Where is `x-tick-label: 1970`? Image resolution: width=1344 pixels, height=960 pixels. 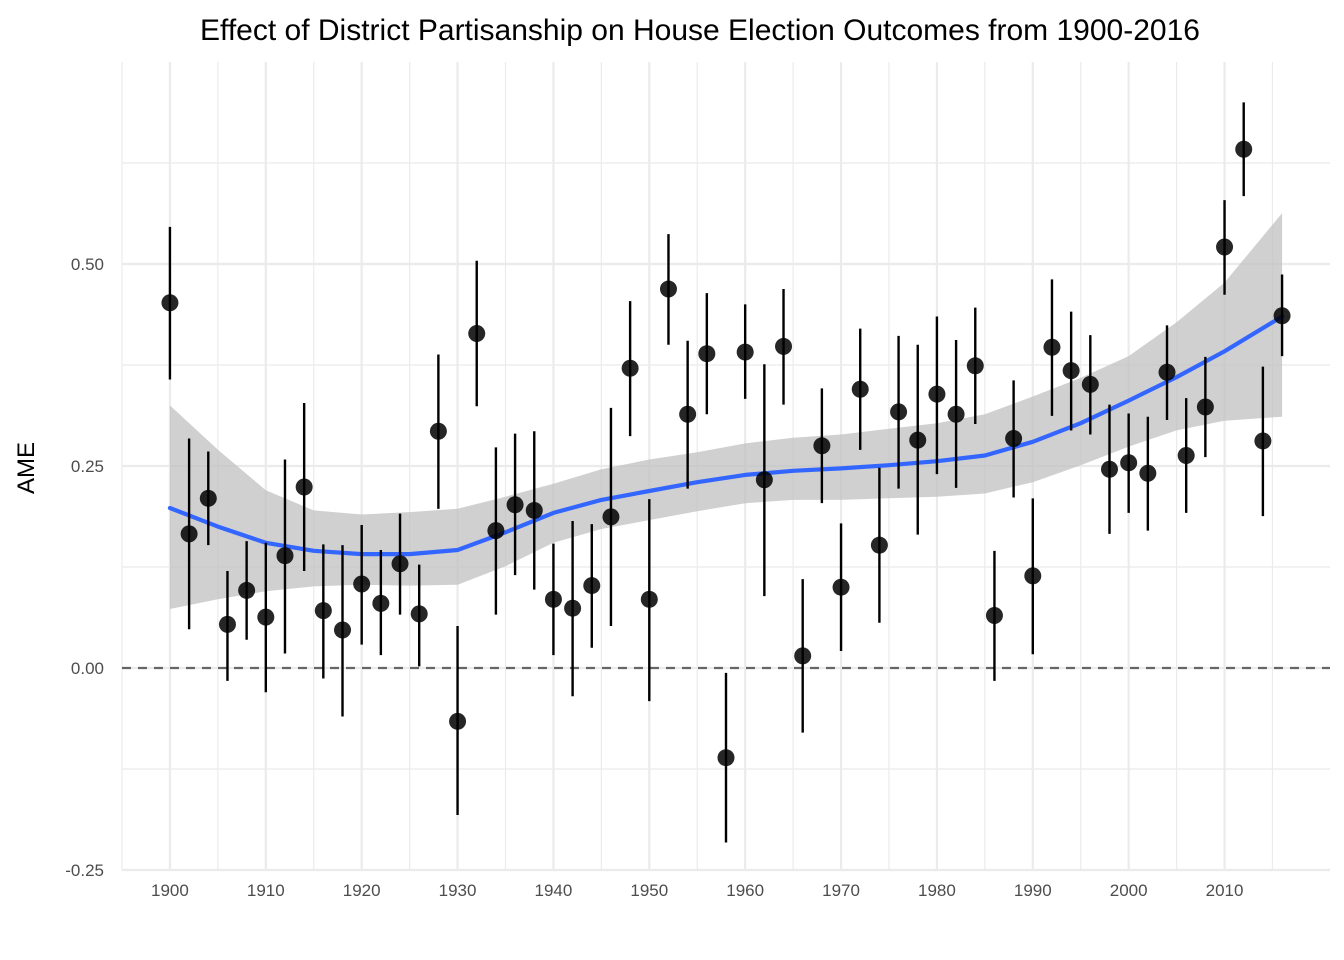 x-tick-label: 1970 is located at coordinates (841, 890).